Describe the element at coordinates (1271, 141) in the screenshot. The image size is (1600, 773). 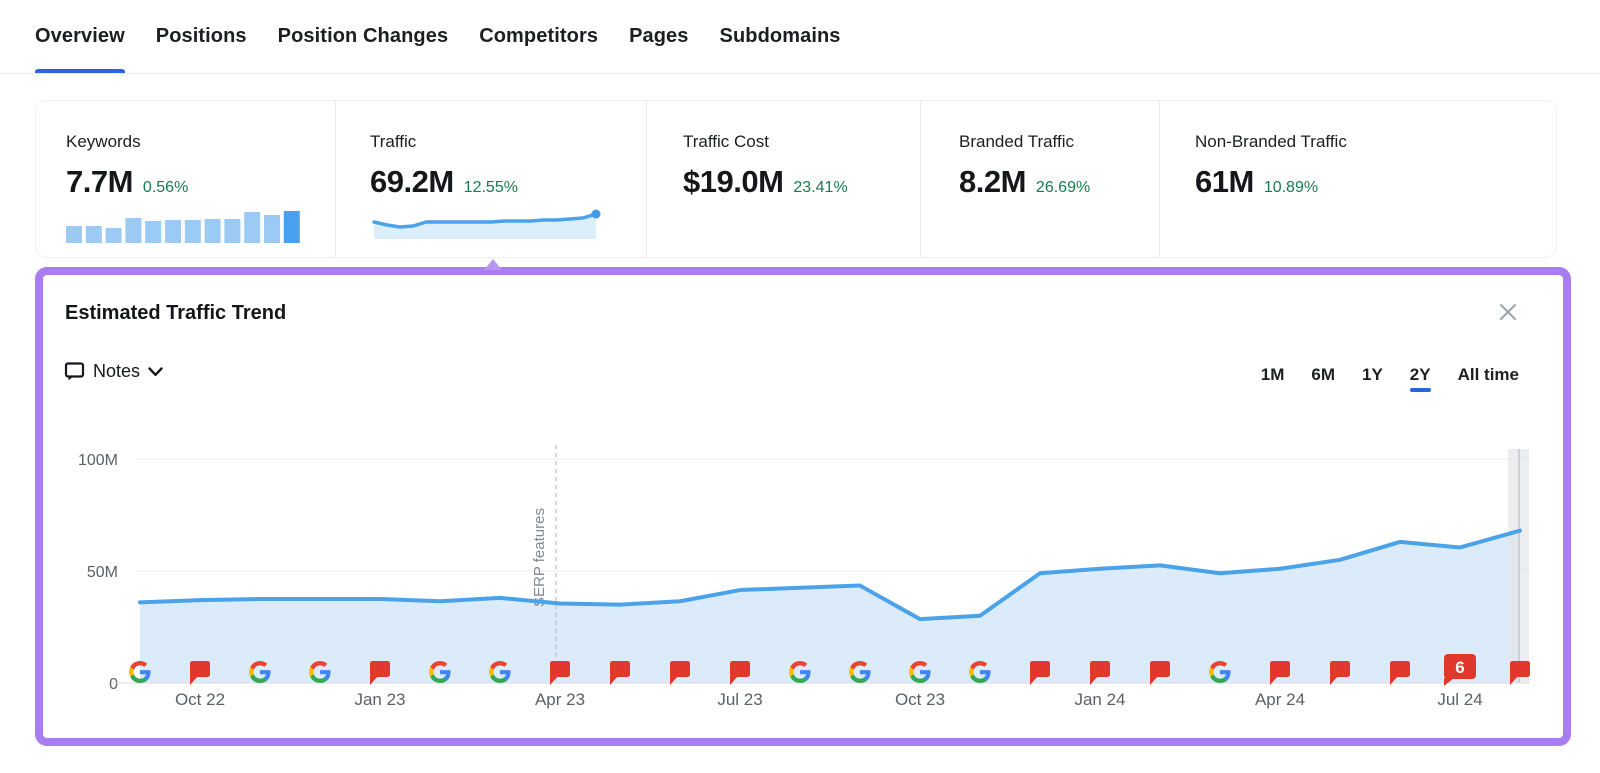
I see `metric-title: Non-Branded Traffic` at that location.